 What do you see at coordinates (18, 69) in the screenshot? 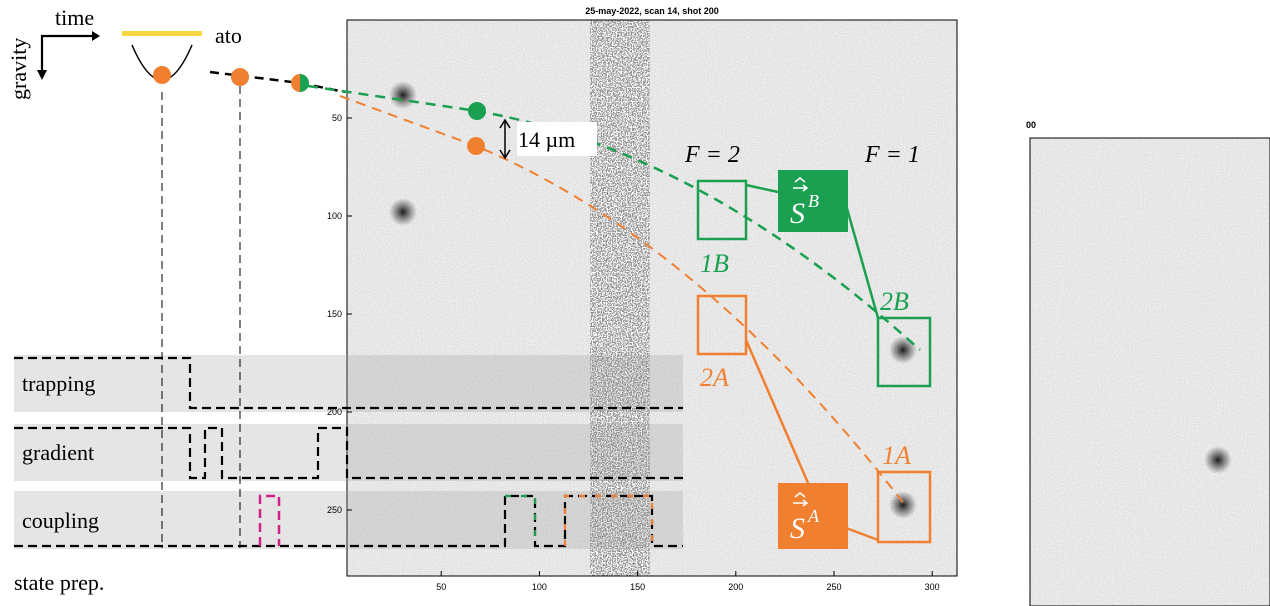
I see `gravity-label: gravity` at bounding box center [18, 69].